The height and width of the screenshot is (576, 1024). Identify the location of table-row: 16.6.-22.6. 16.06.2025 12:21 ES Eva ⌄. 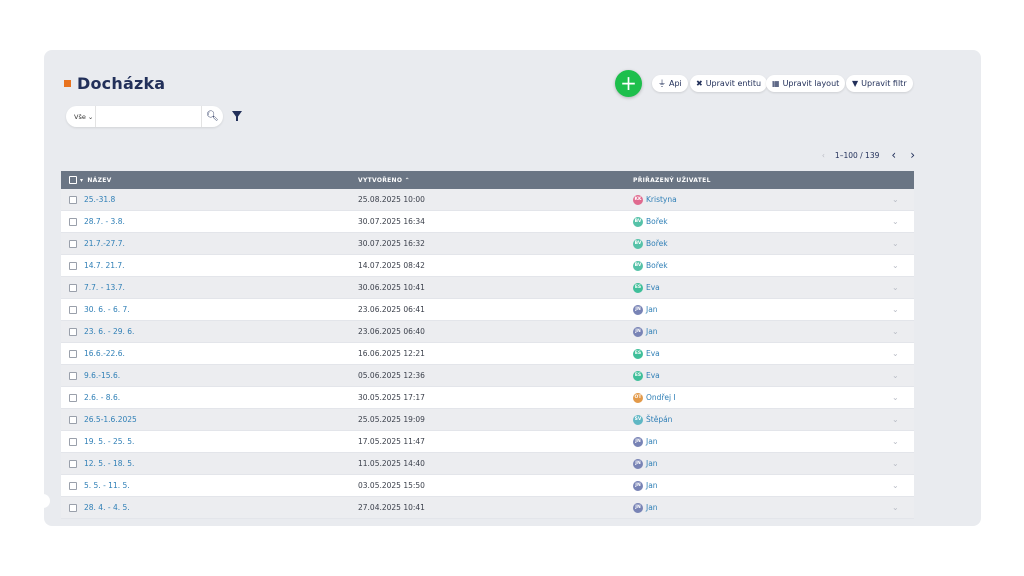
(487, 354).